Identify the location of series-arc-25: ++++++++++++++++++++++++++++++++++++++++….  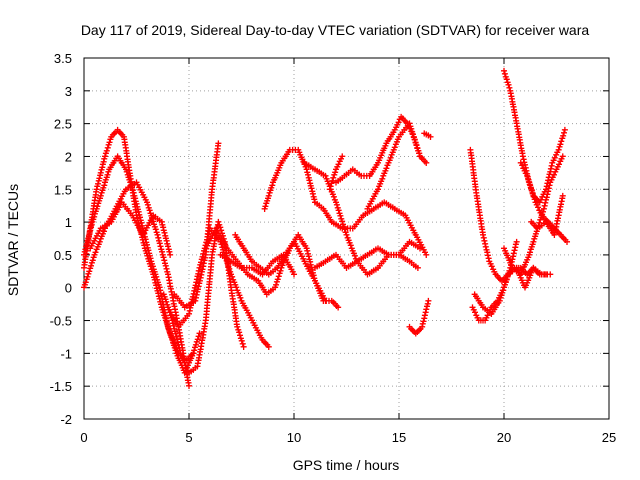
(533, 235).